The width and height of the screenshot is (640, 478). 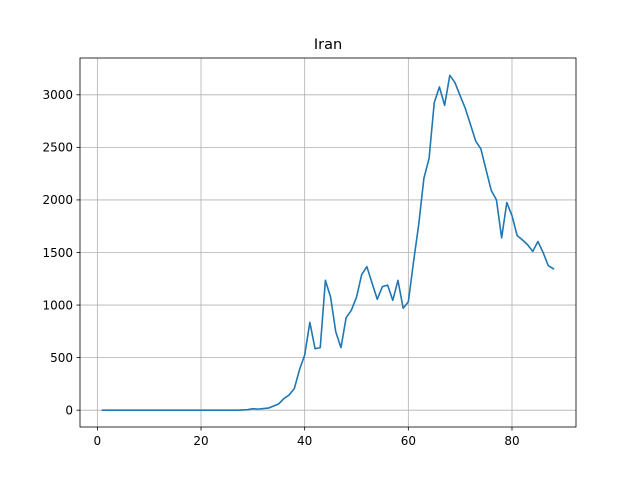 What do you see at coordinates (304, 441) in the screenshot?
I see `x-tick-label: 40` at bounding box center [304, 441].